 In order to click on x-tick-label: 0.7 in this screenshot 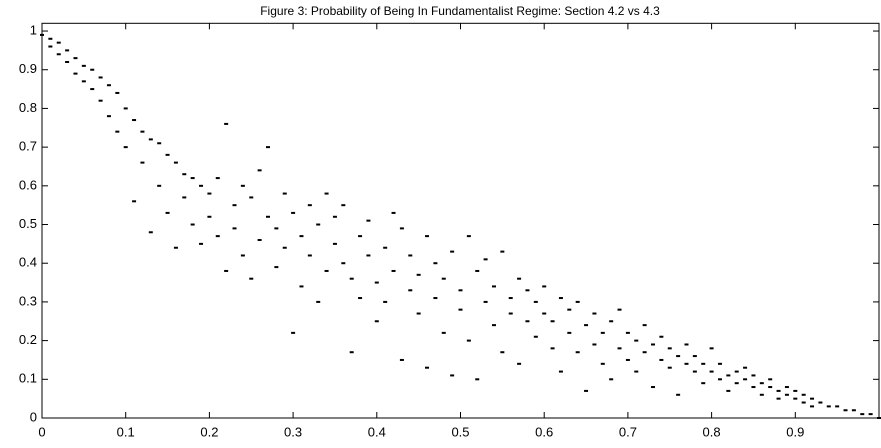, I will do `click(628, 431)`.